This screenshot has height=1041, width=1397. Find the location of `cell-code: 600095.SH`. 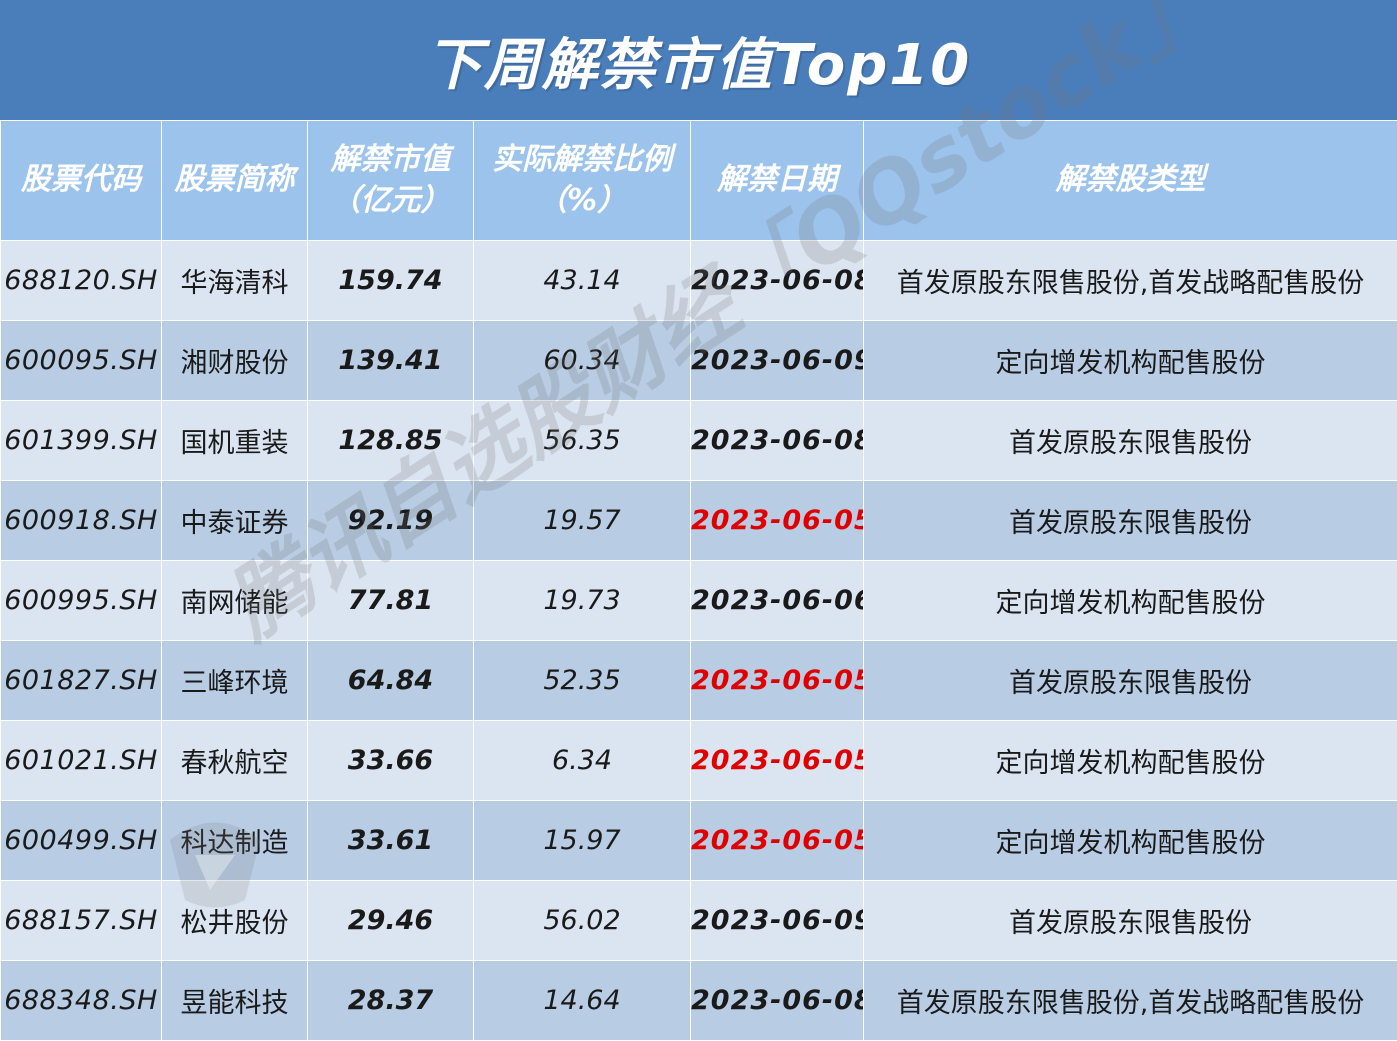

cell-code: 600095.SH is located at coordinates (81, 360).